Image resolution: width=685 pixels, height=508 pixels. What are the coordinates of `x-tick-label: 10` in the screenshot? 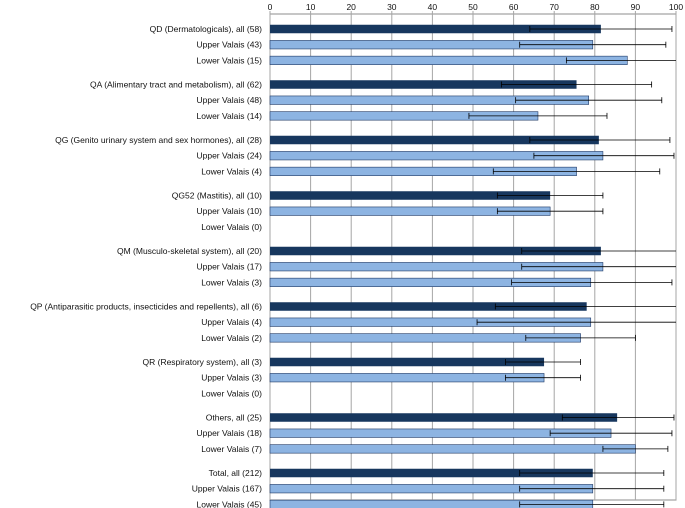 It's located at (311, 7).